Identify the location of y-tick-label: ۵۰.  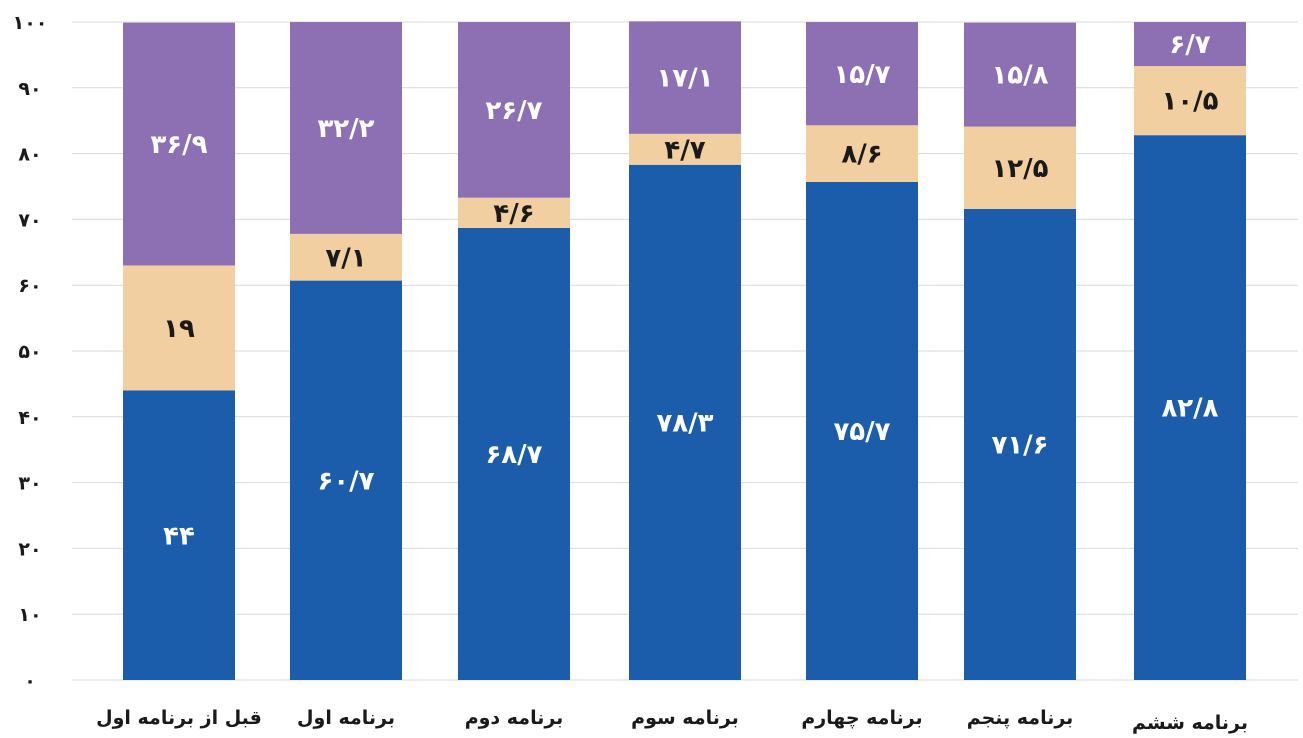
(29, 352).